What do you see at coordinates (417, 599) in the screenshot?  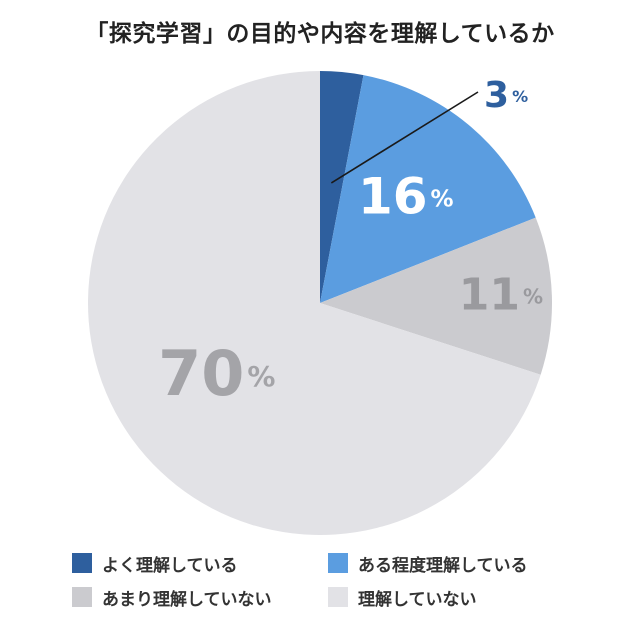 I see `legend-label: 理解していない` at bounding box center [417, 599].